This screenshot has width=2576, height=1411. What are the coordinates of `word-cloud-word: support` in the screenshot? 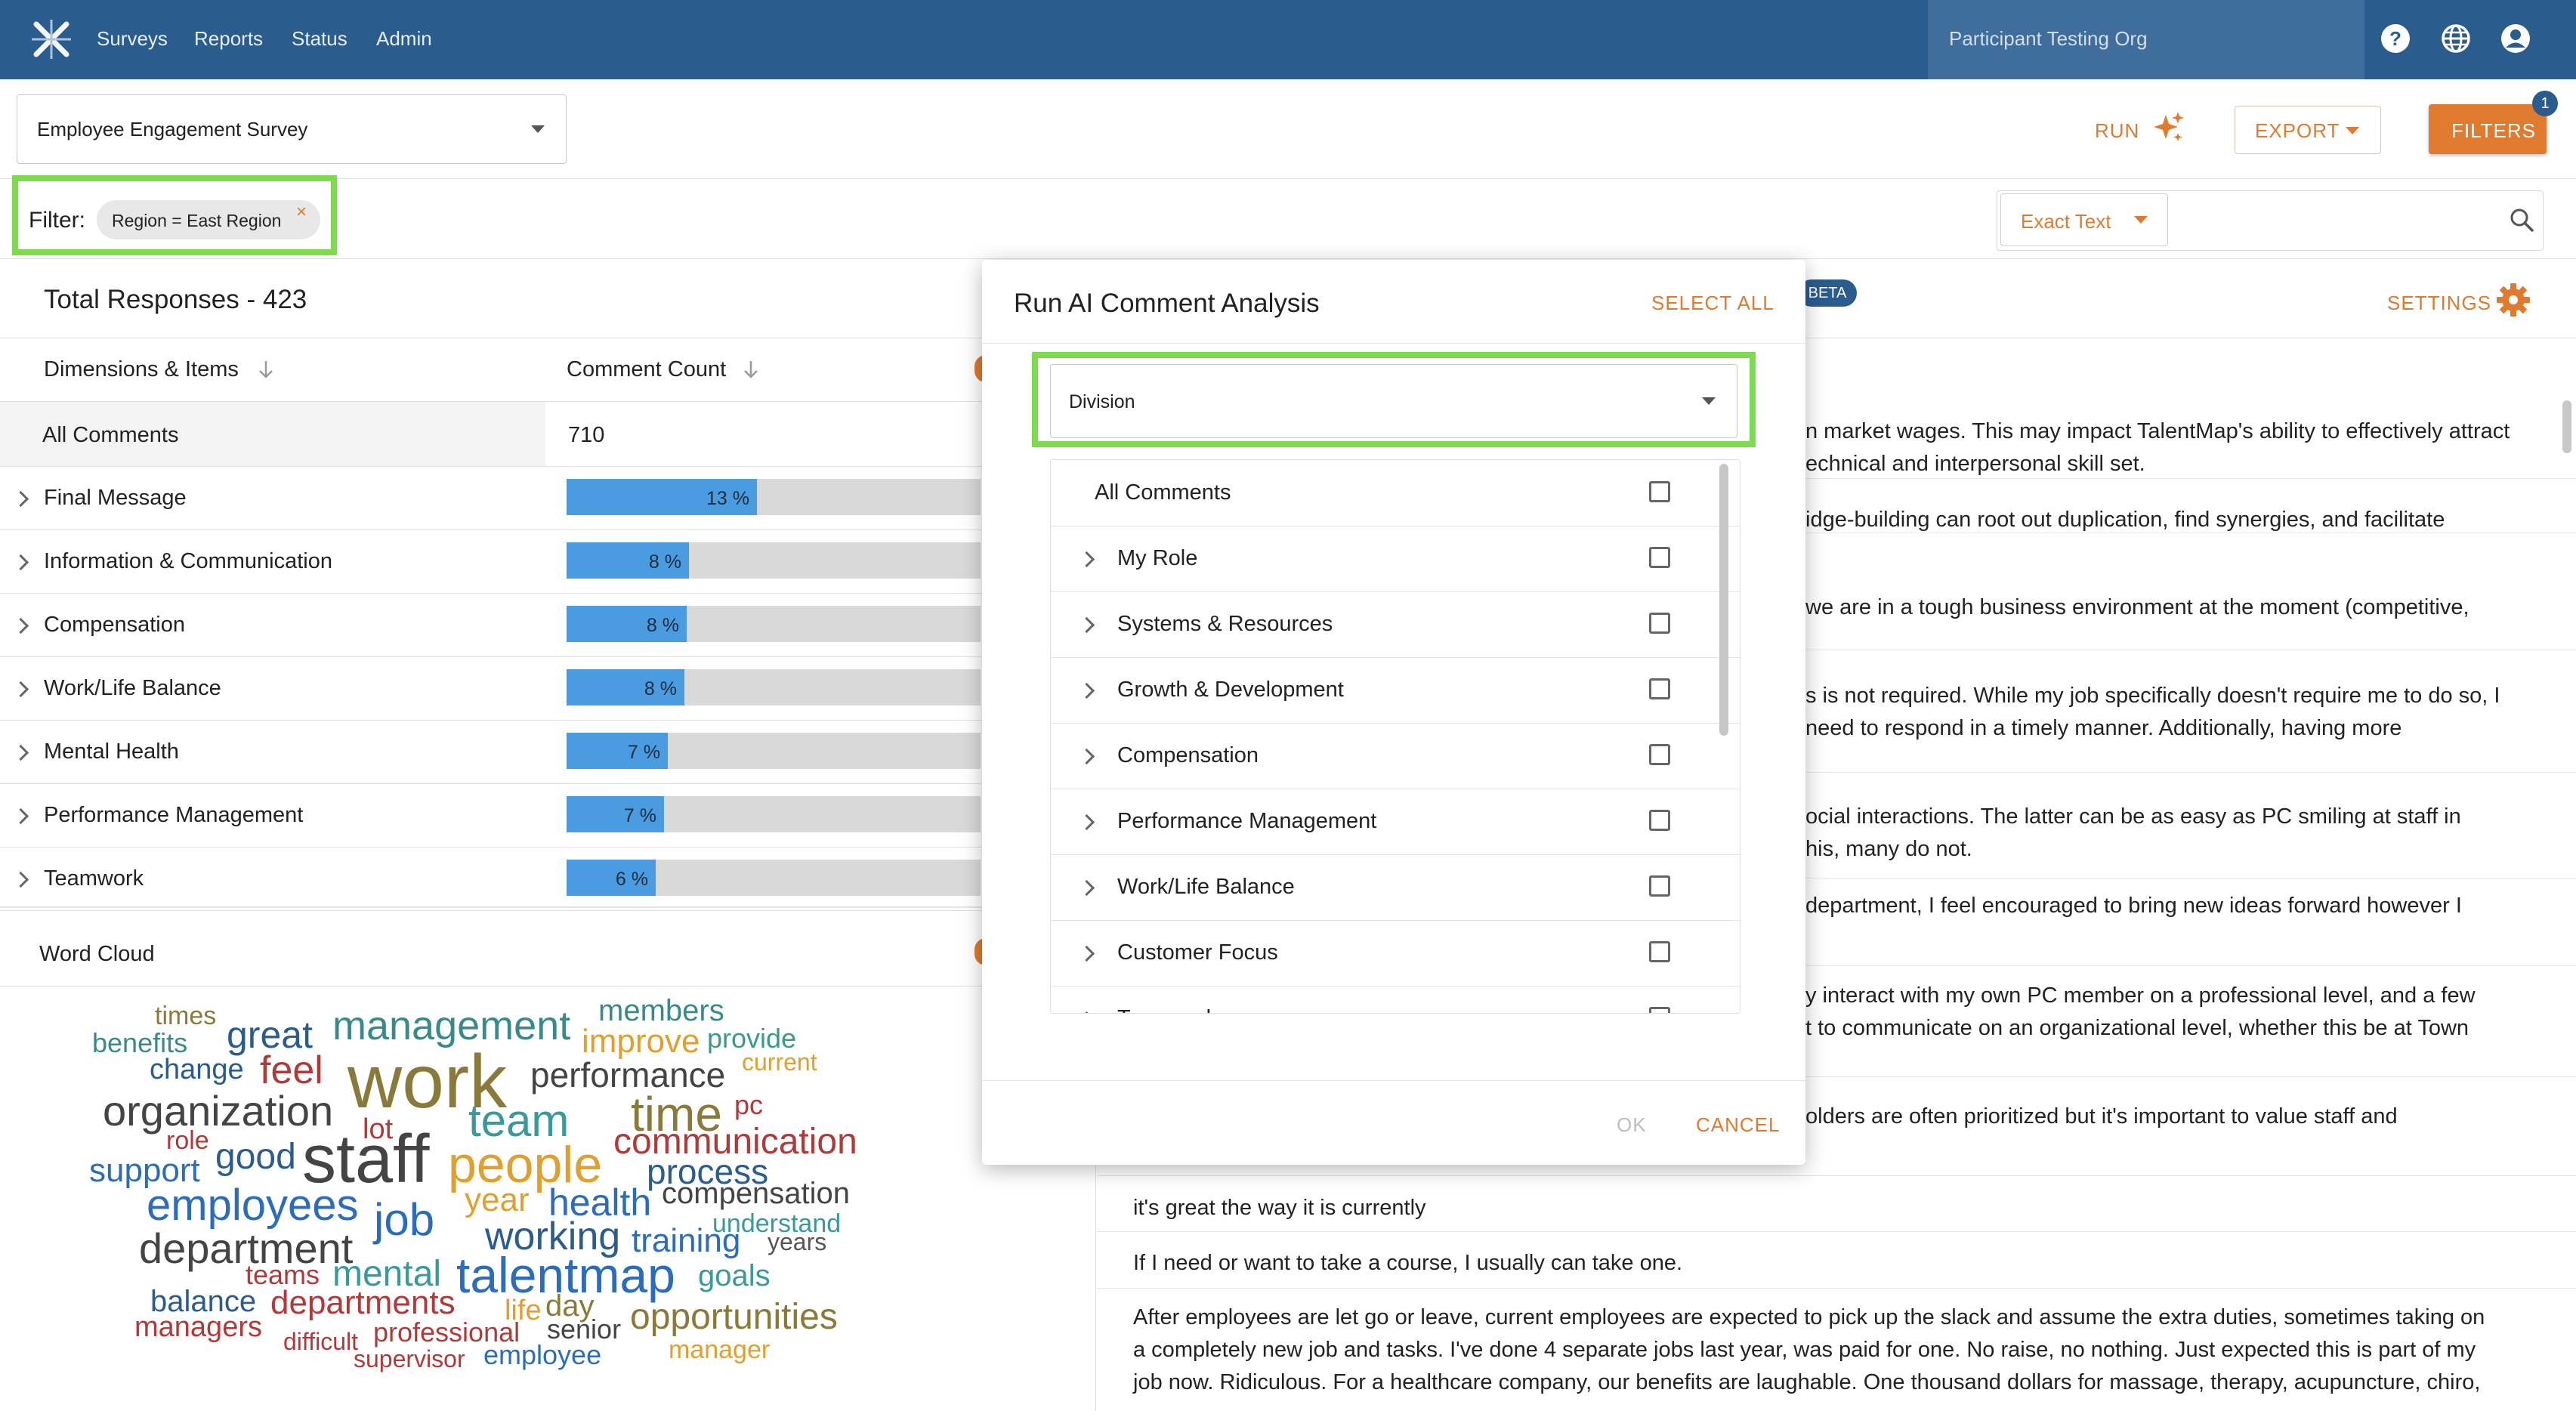 It's located at (144, 1170).